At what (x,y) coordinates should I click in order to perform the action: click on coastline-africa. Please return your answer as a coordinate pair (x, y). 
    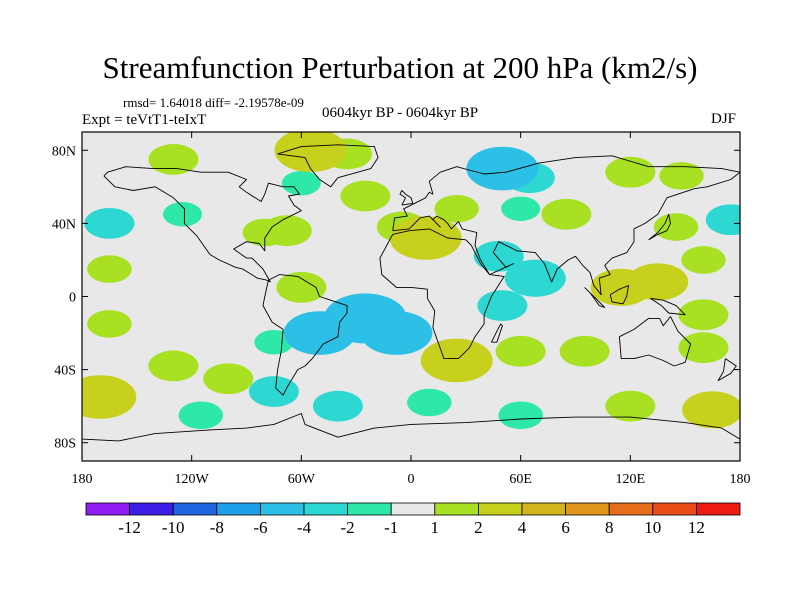
    Looking at the image, I should click on (442, 294).